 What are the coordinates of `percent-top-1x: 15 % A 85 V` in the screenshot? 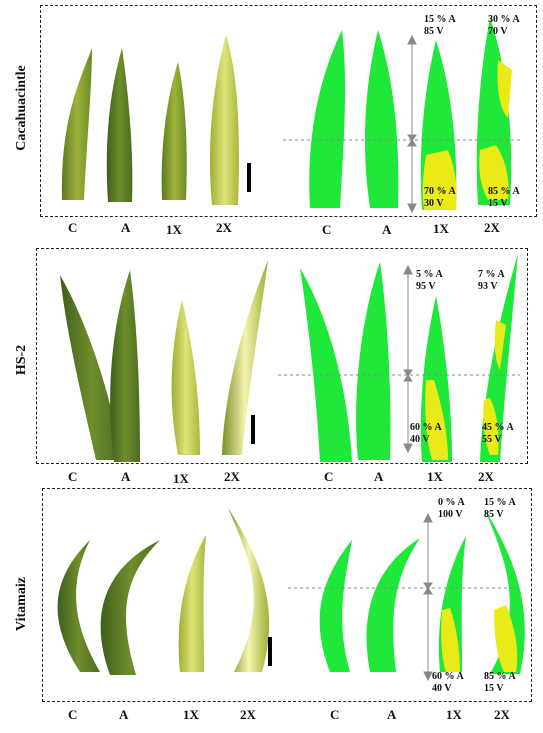 It's located at (440, 25).